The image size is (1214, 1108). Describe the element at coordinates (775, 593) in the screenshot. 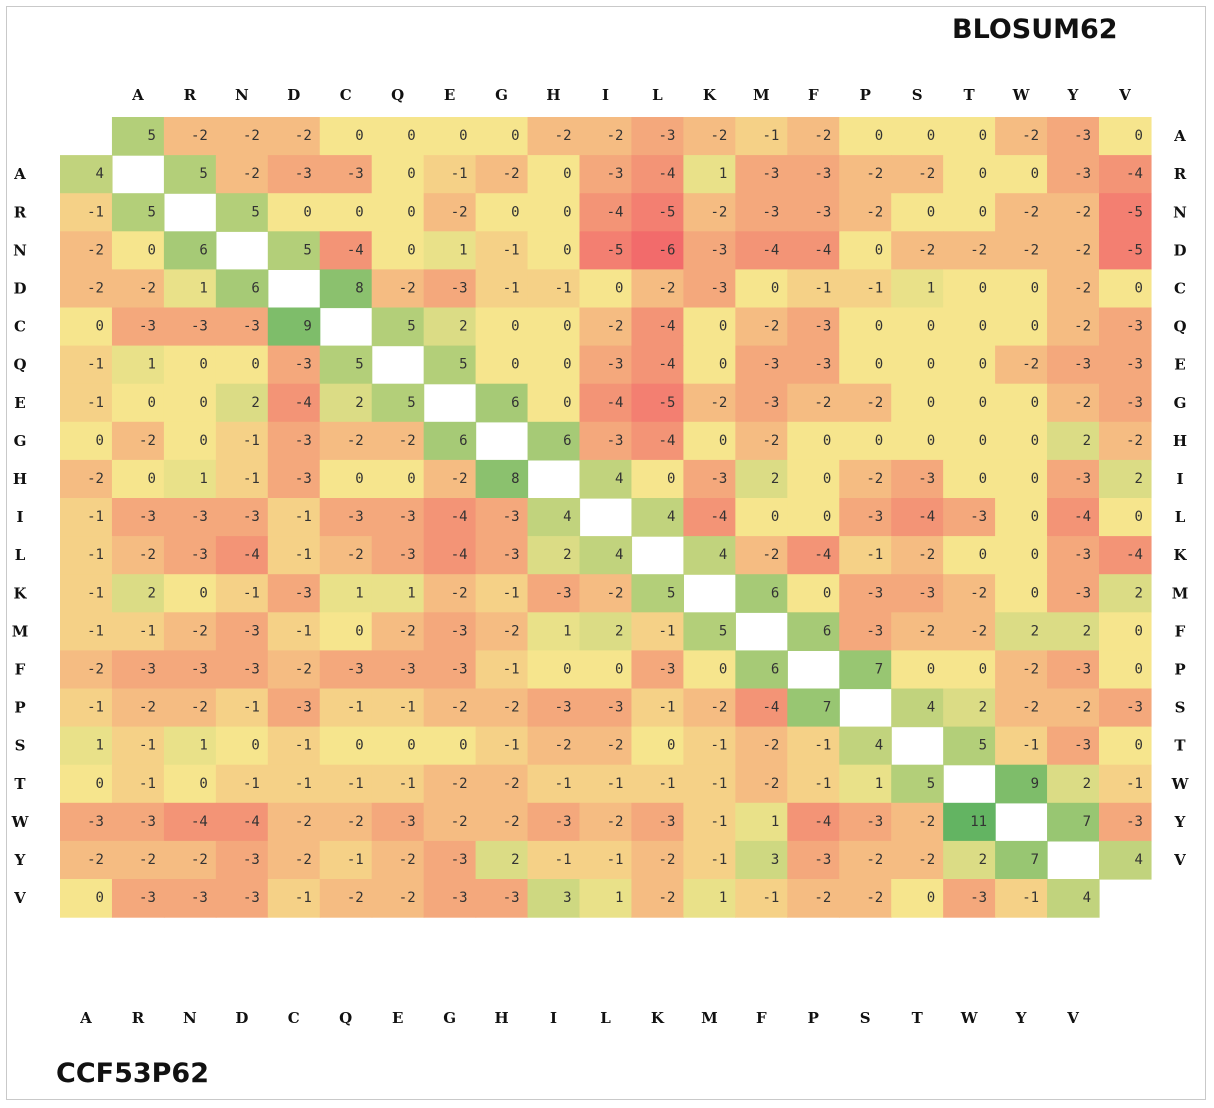

I see `upper-cell-value: 6` at that location.